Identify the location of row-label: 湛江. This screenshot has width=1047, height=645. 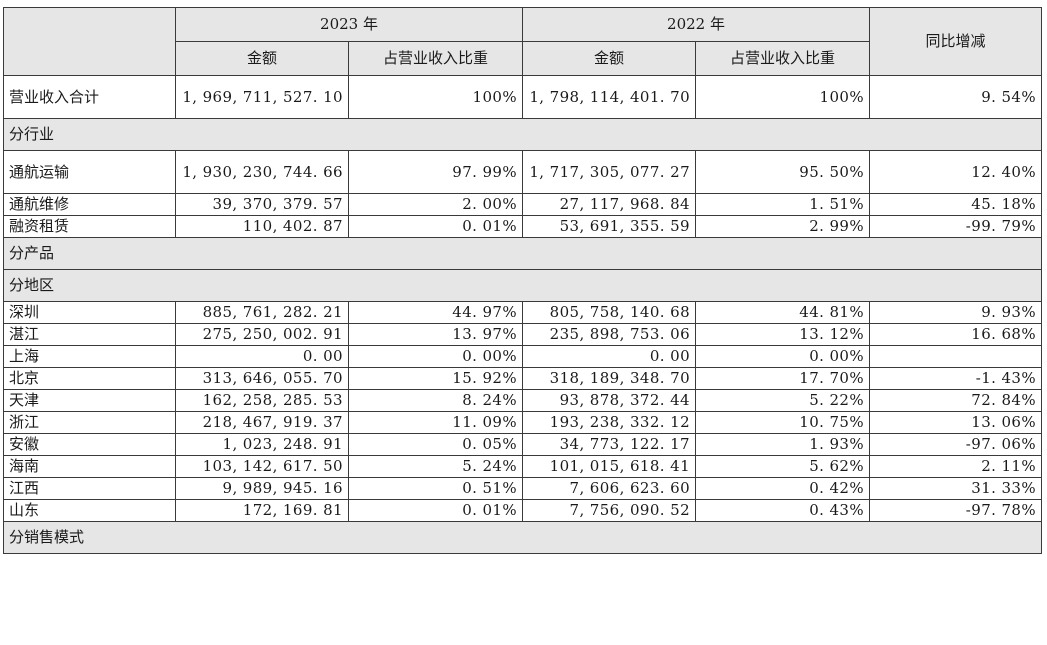
(89, 334).